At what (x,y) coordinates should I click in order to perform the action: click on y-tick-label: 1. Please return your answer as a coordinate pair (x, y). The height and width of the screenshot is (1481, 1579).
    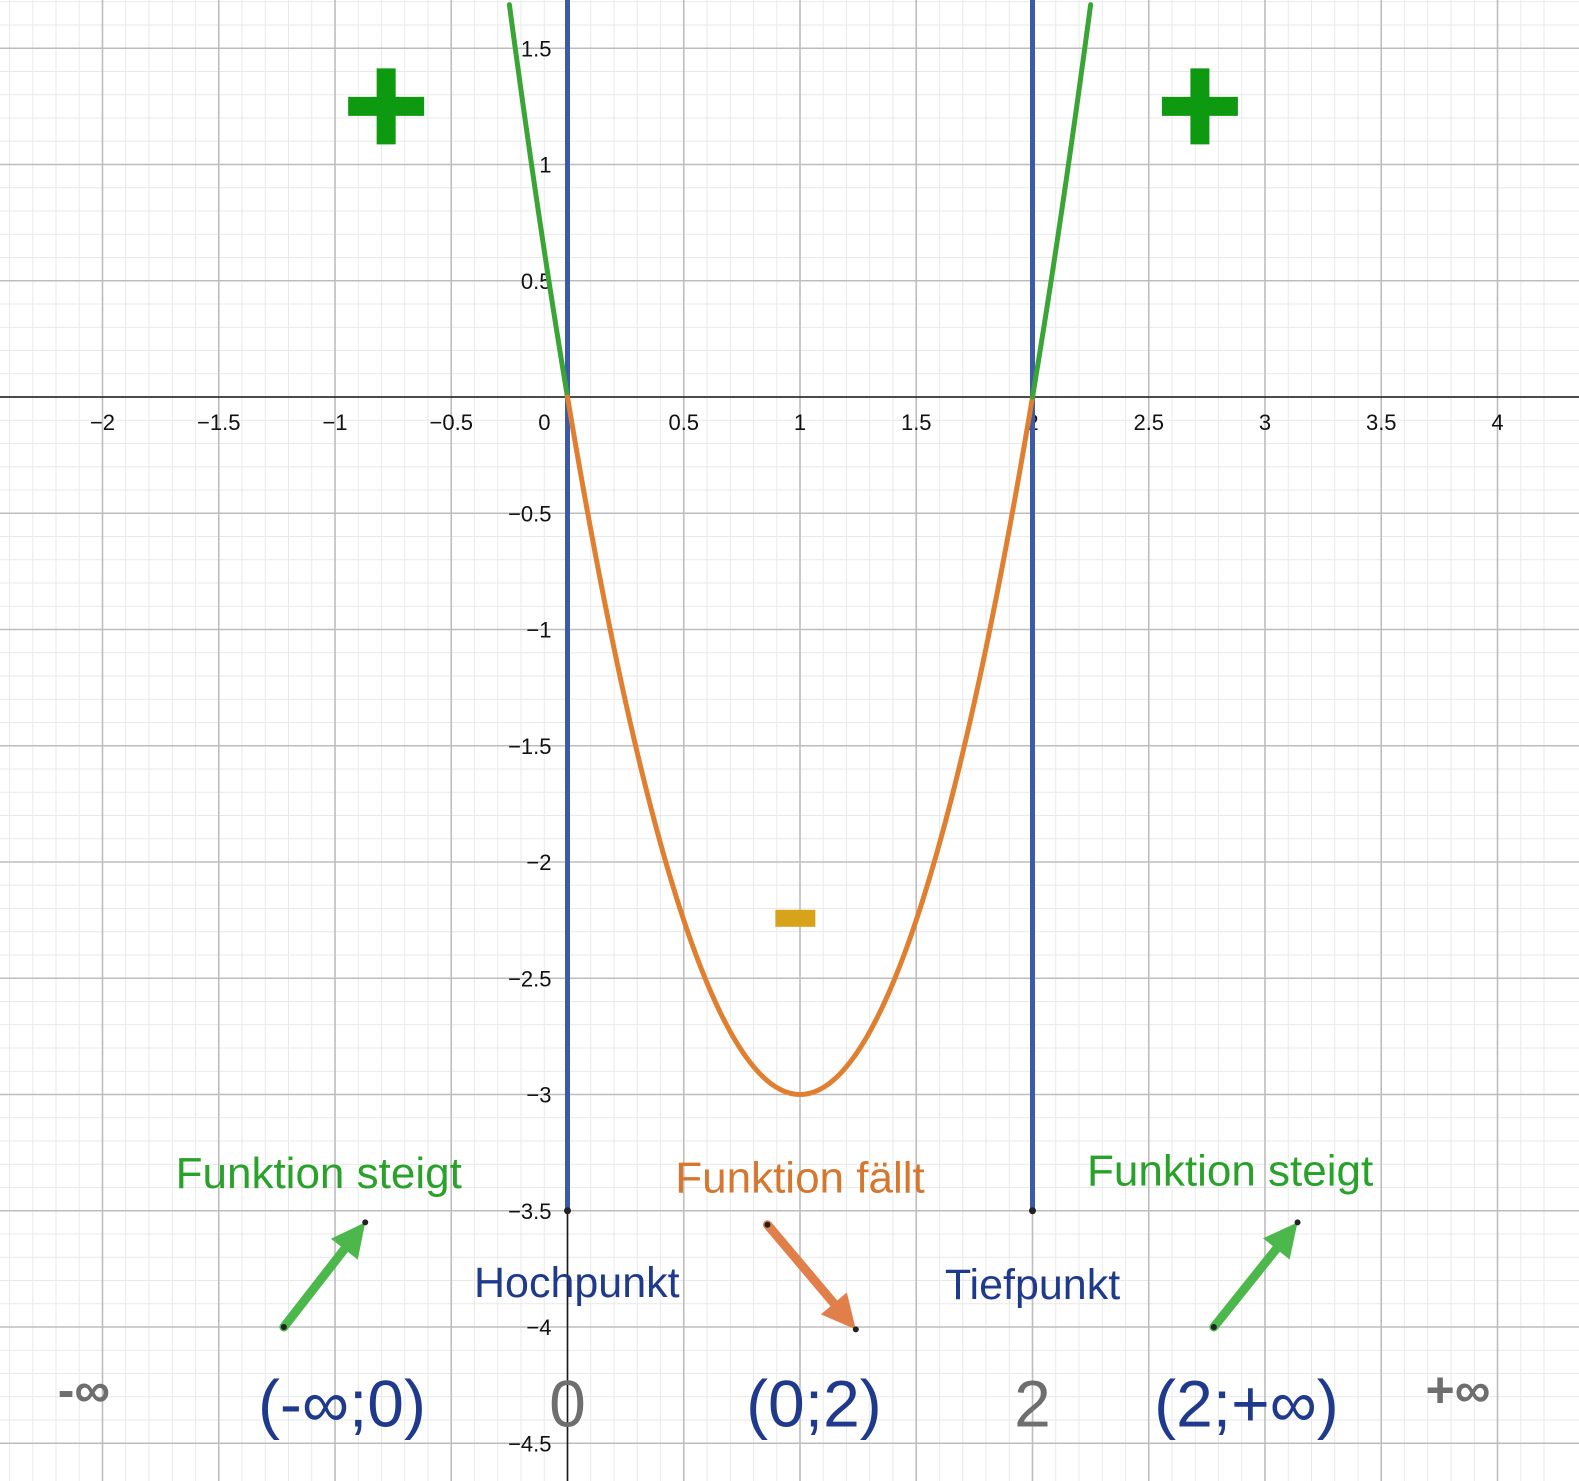
    Looking at the image, I should click on (545, 165).